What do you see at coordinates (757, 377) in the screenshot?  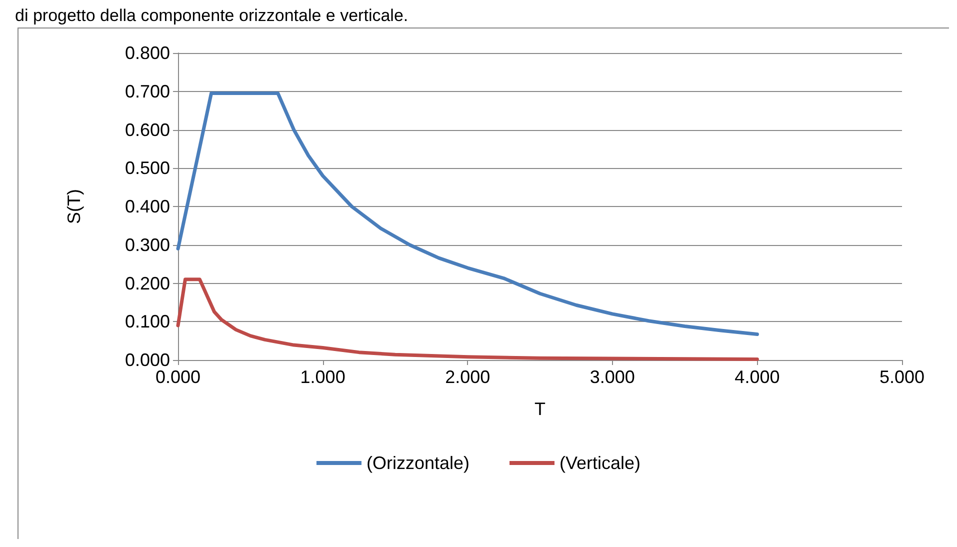 I see `x-tick-label: 4.000` at bounding box center [757, 377].